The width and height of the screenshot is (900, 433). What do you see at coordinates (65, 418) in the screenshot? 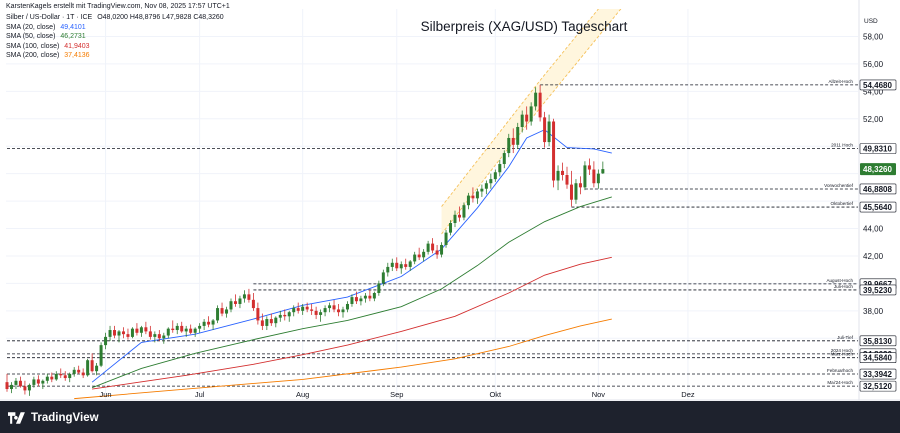
I see `brand-name: TradingView` at bounding box center [65, 418].